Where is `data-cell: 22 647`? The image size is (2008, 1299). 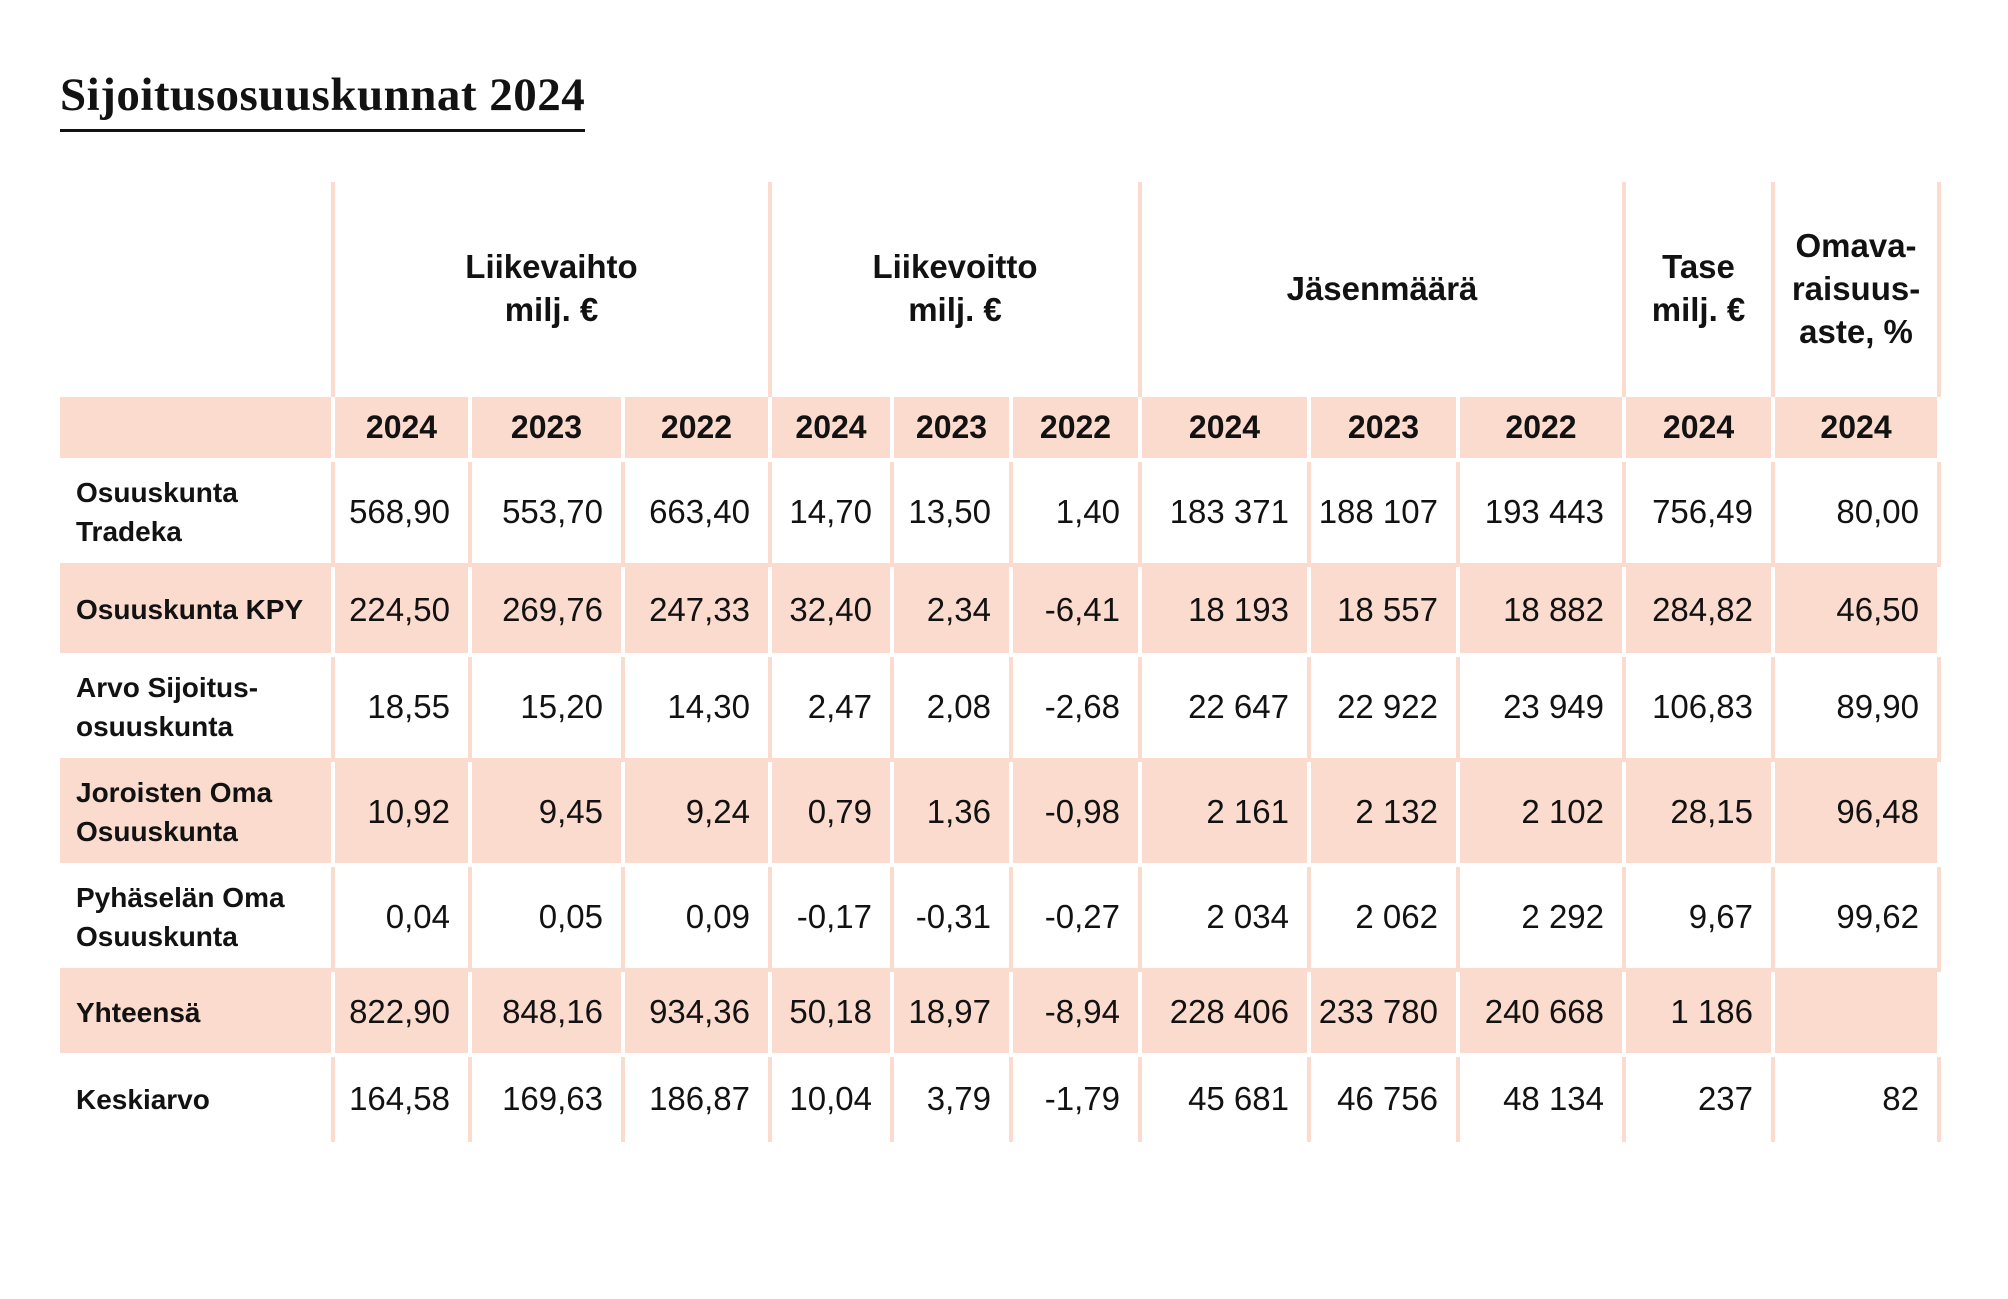
data-cell: 22 647 is located at coordinates (1226, 709).